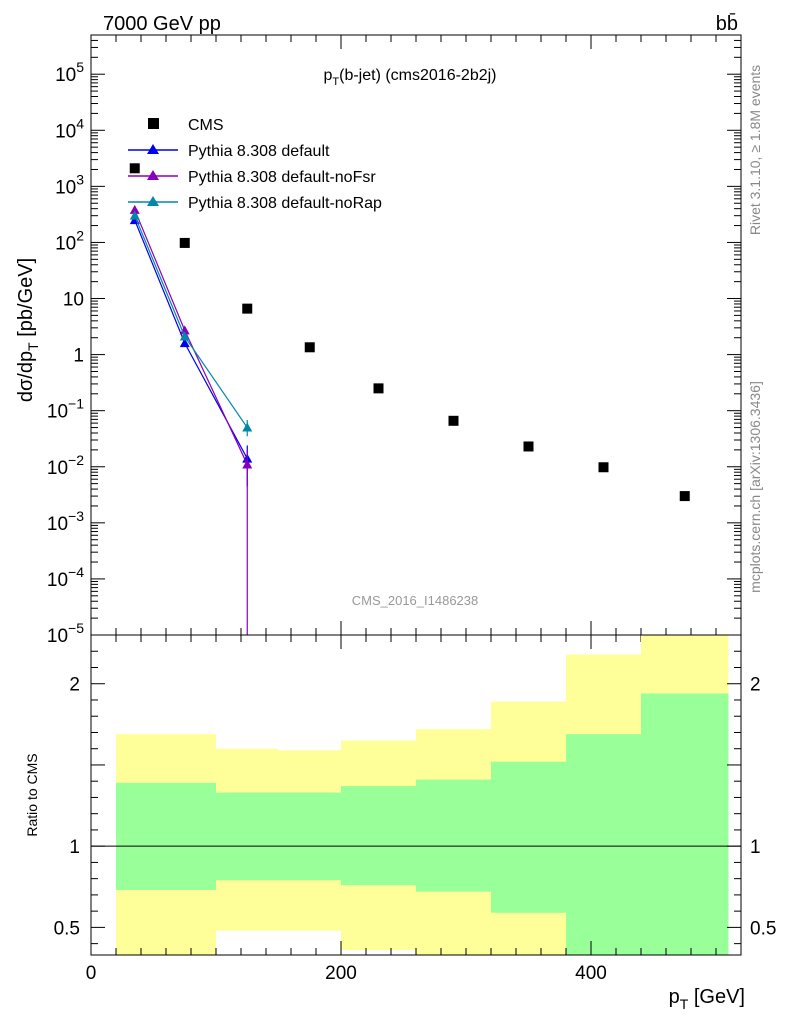 Image resolution: width=786 pixels, height=1024 pixels. What do you see at coordinates (65, 521) in the screenshot?
I see `y-tick-label: 10⁻³` at bounding box center [65, 521].